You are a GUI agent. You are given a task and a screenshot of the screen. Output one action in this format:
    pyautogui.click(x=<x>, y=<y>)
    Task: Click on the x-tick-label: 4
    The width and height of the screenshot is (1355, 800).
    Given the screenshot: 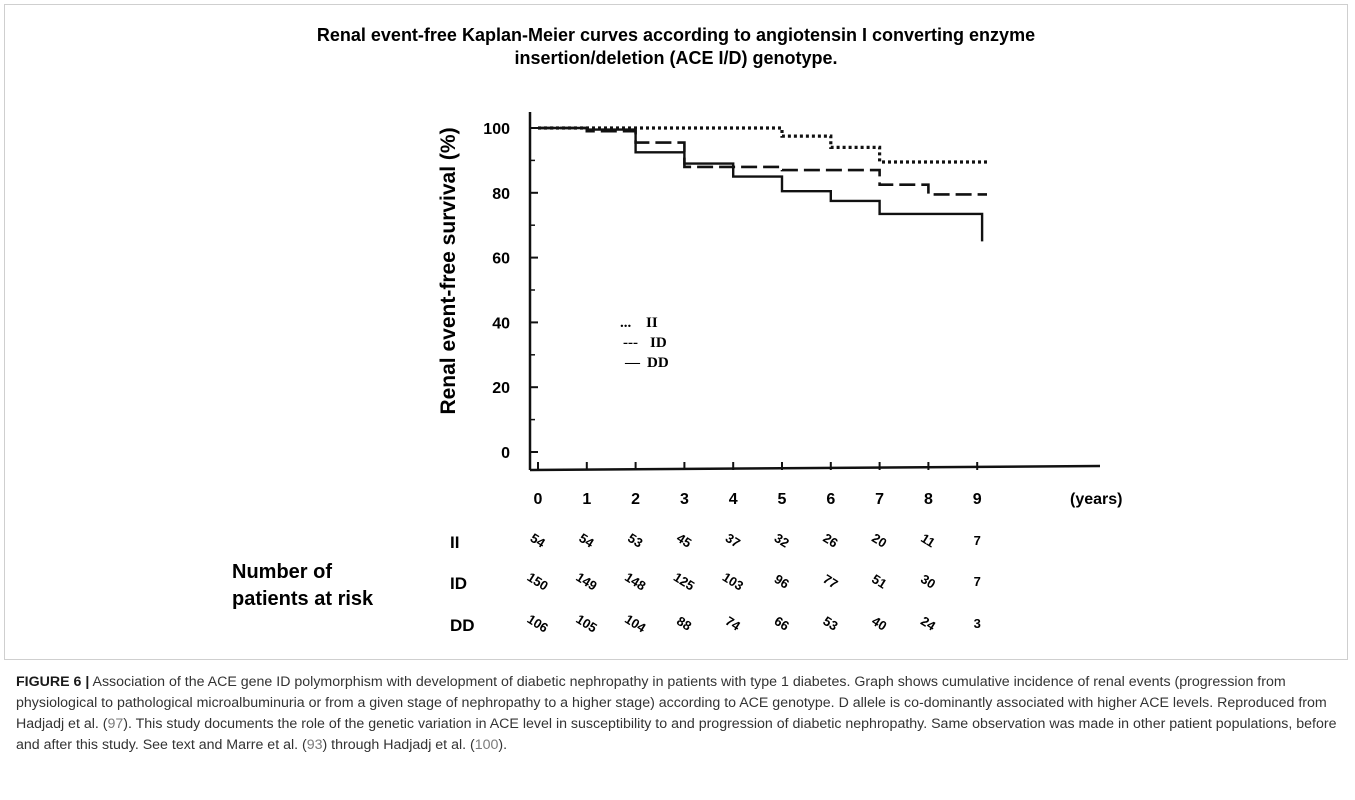 What is the action you would take?
    pyautogui.click(x=733, y=499)
    